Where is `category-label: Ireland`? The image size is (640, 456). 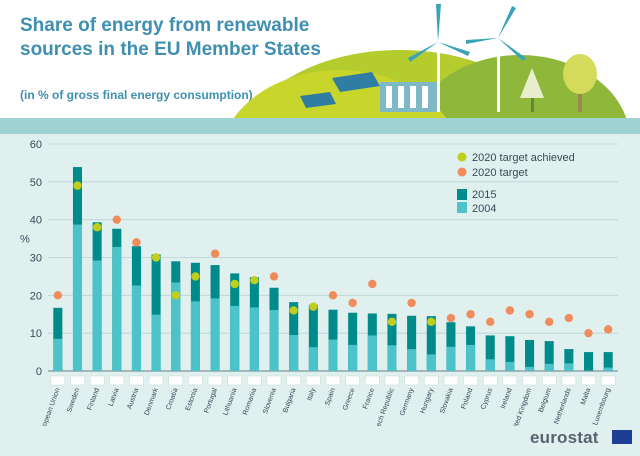
category-label: Ireland is located at coordinates (507, 398).